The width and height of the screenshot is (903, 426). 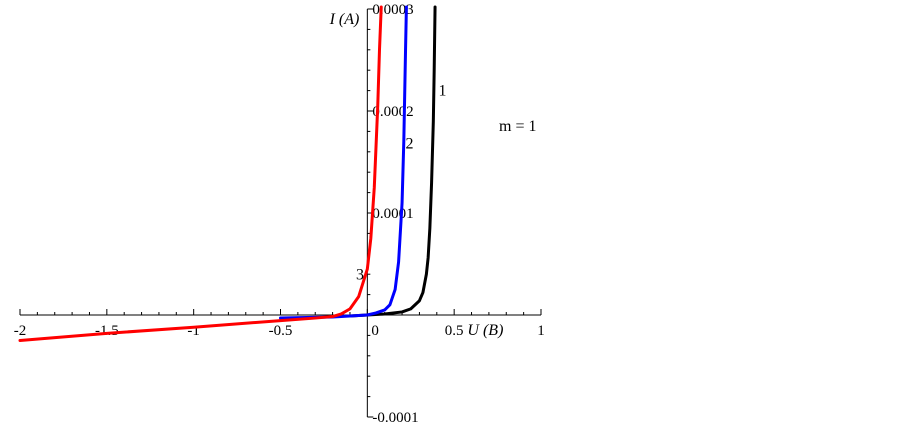 I want to click on y-tick-label: -0.0001, so click(x=395, y=418).